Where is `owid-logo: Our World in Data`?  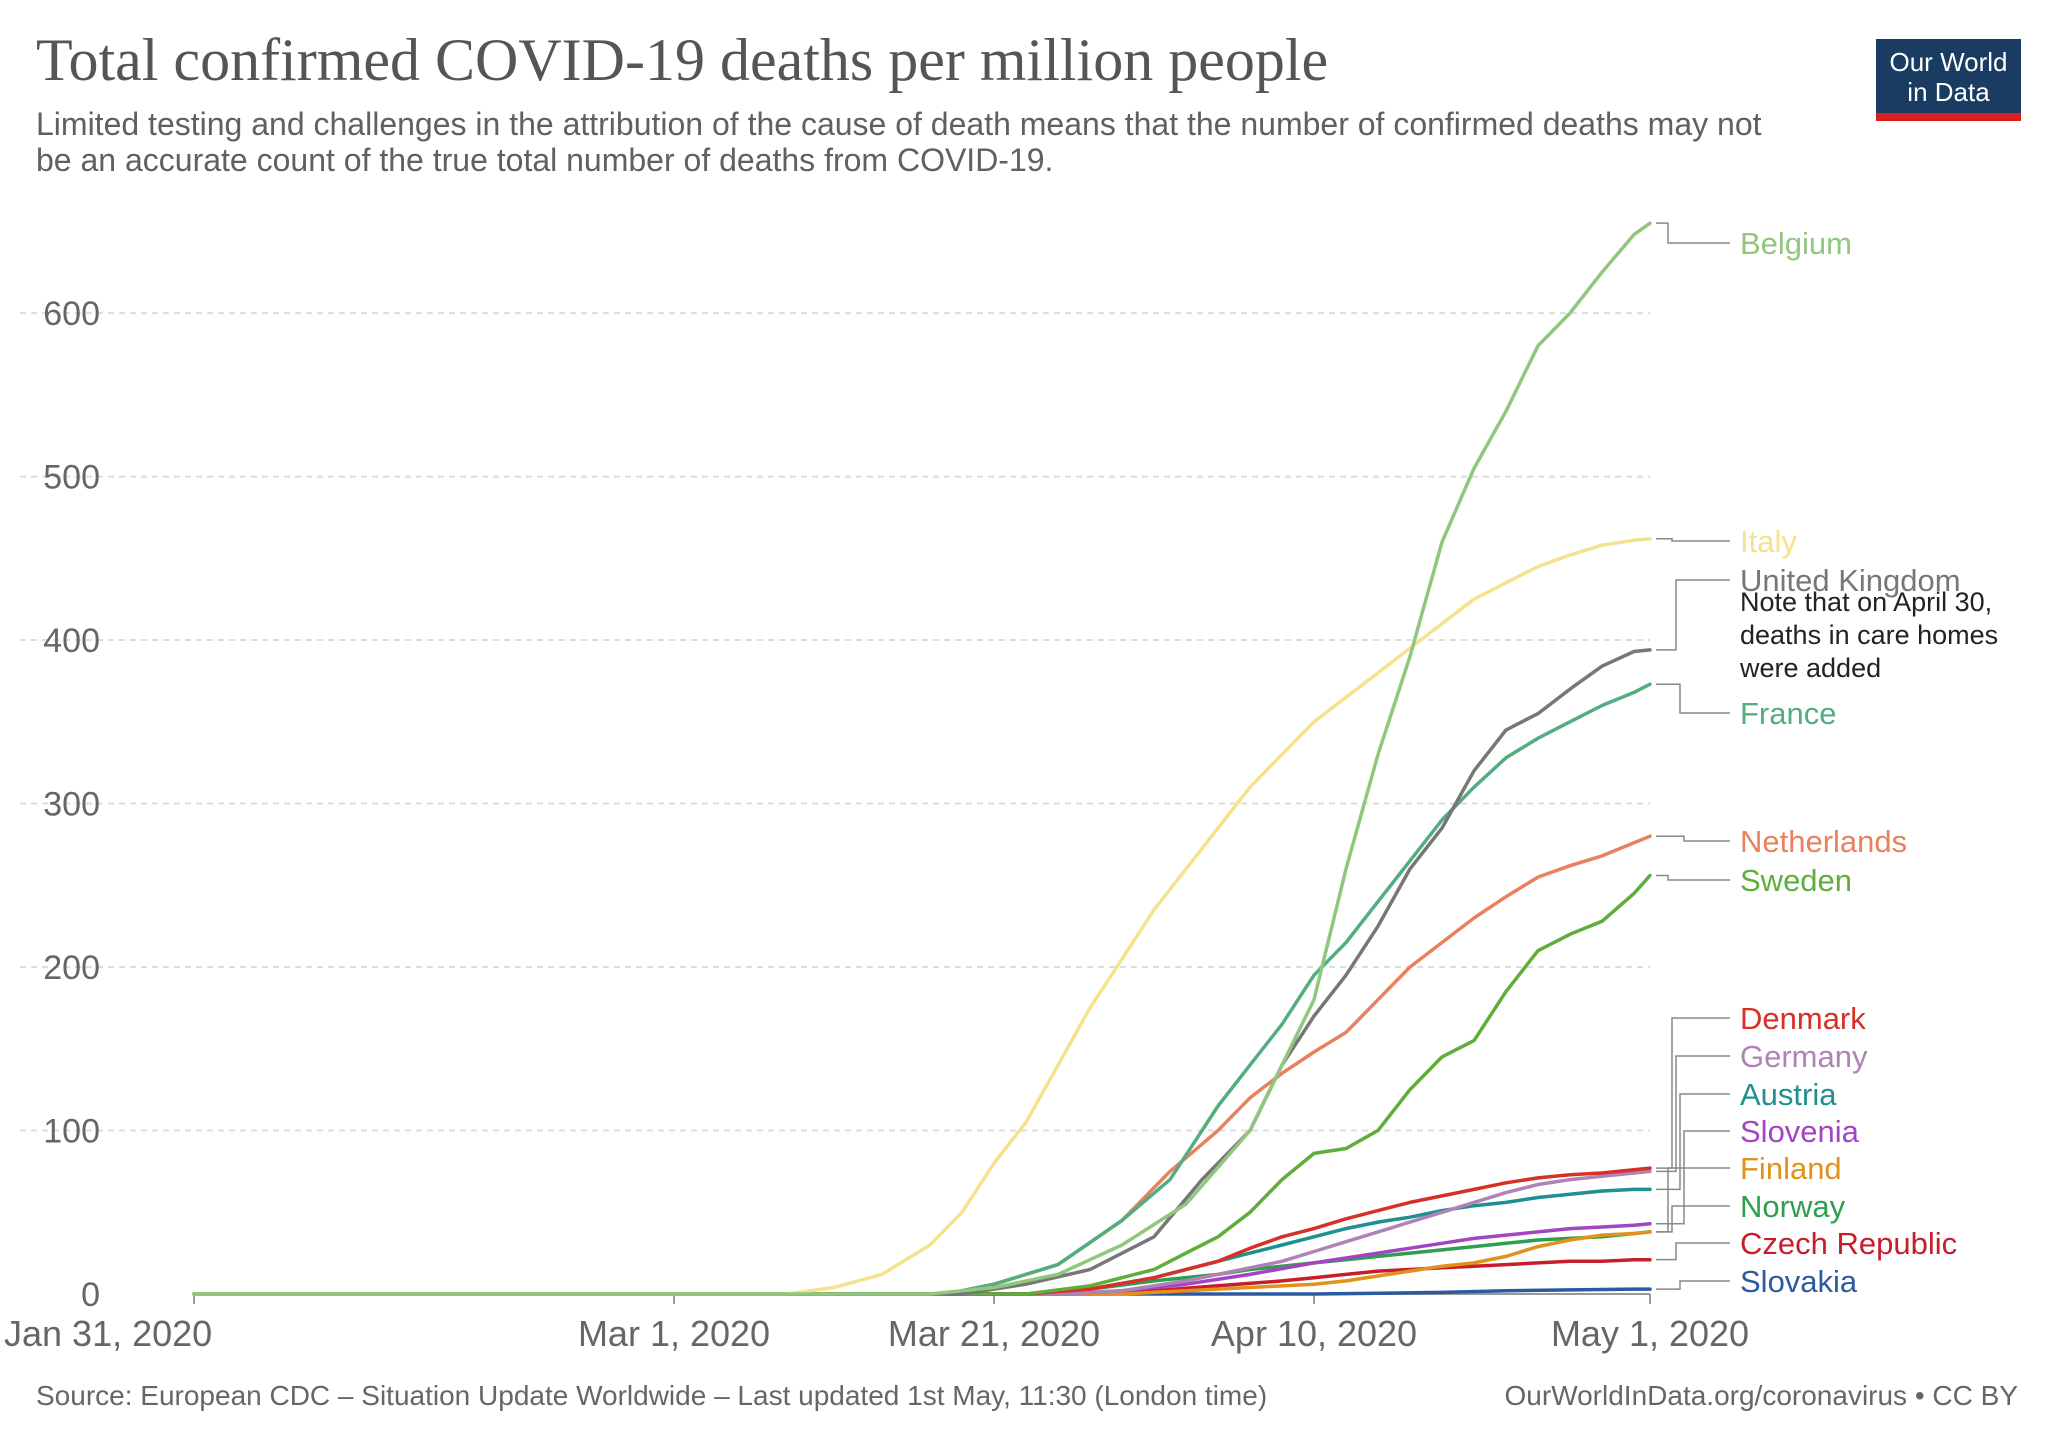 owid-logo: Our World in Data is located at coordinates (1948, 80).